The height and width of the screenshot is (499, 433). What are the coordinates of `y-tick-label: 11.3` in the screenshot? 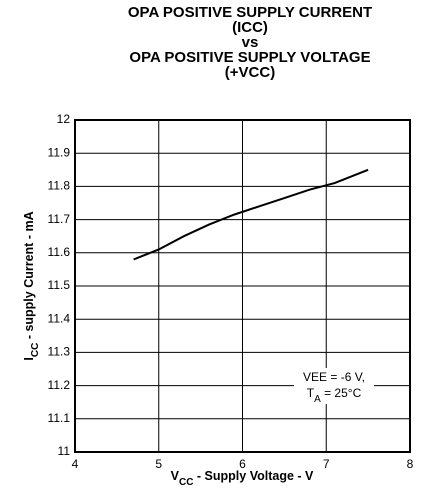 It's located at (59, 352).